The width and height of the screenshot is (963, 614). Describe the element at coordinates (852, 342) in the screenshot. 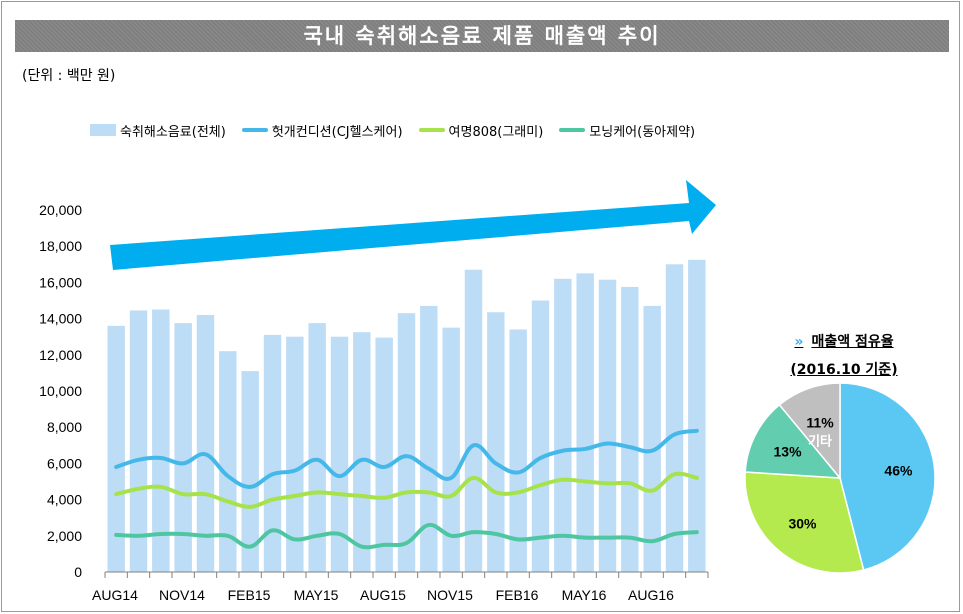

I see `pie-title-text: 매출액 점유율` at that location.